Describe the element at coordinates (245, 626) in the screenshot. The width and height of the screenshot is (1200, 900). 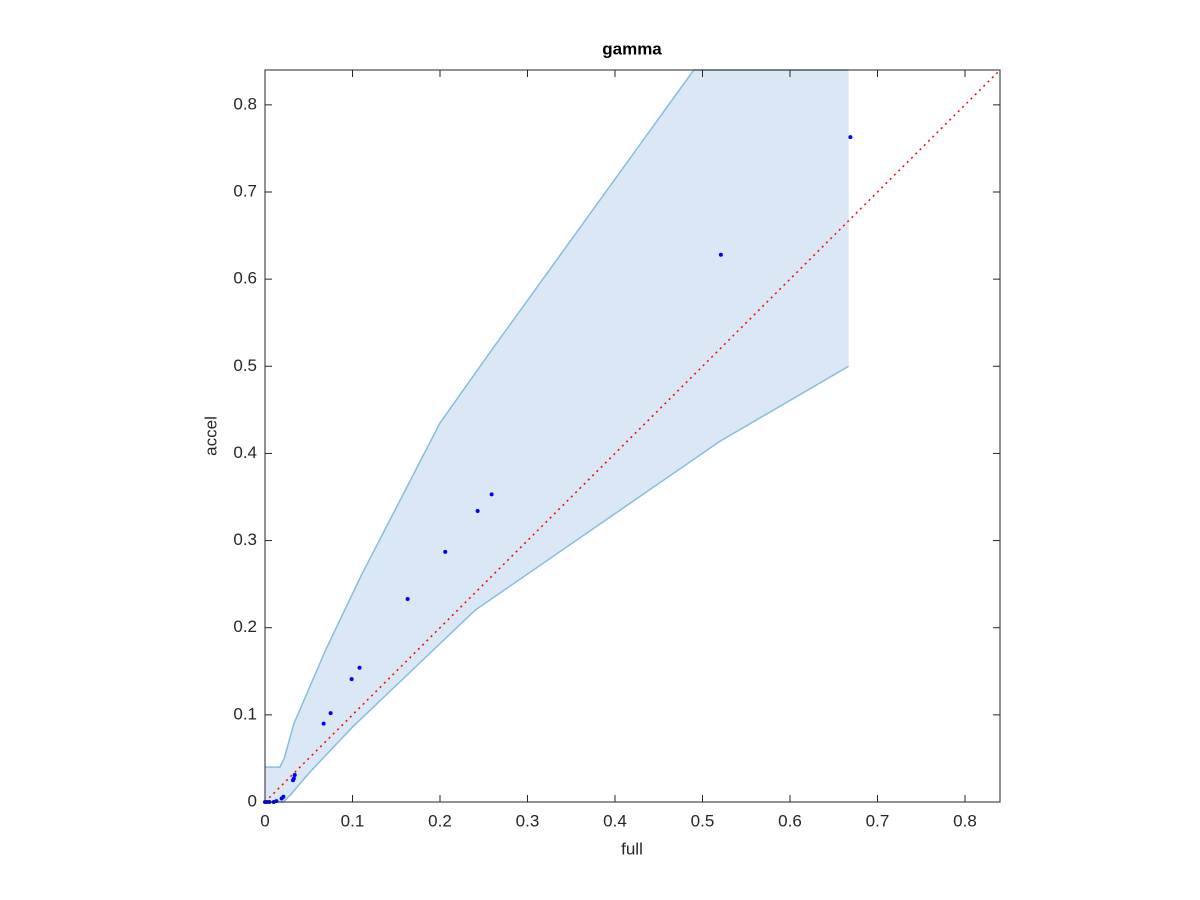
I see `y-tick-label: 0.2` at that location.